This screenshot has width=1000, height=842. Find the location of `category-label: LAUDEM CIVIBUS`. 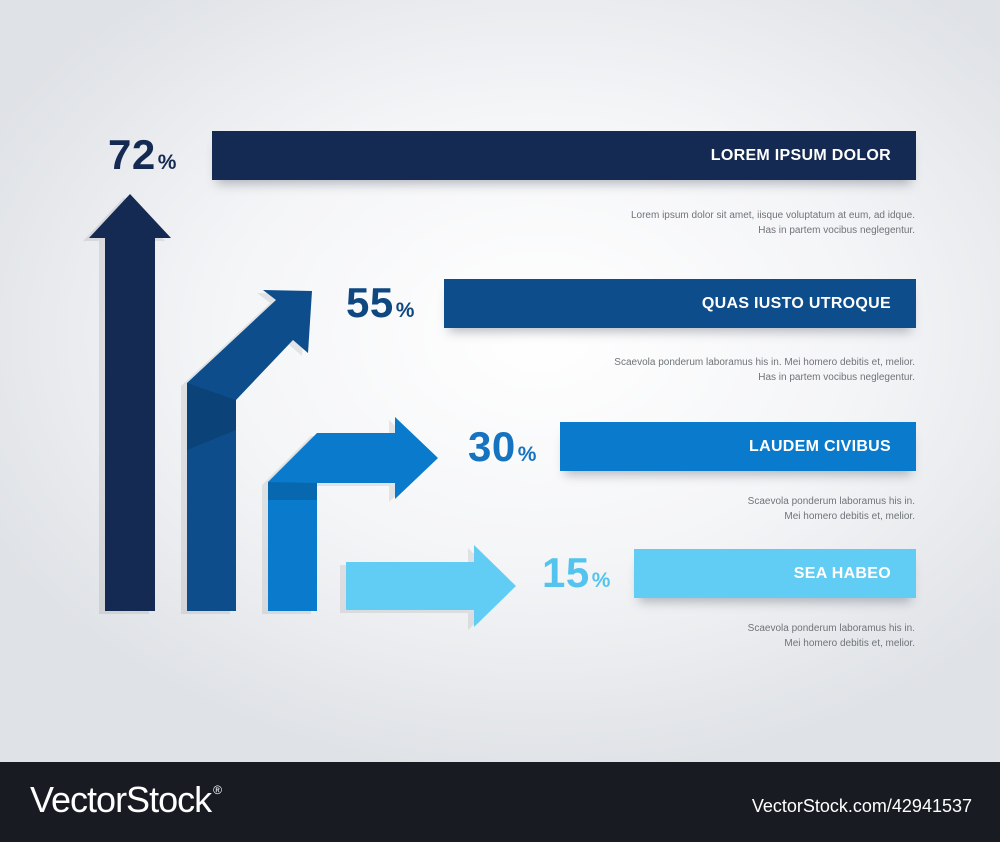

category-label: LAUDEM CIVIBUS is located at coordinates (820, 446).